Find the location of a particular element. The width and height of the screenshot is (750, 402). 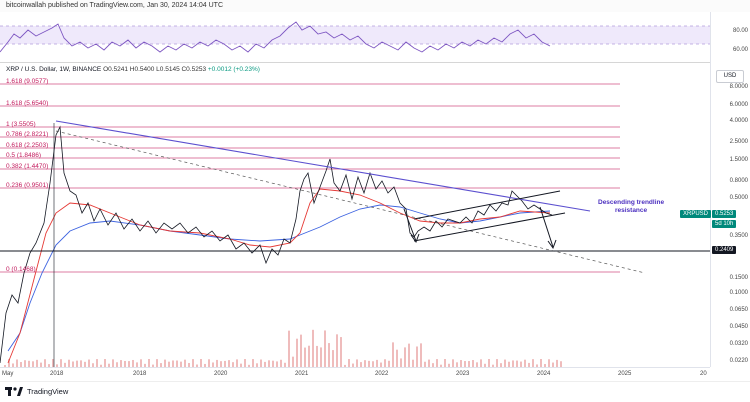

fib-label: 0.382 (1.4470) is located at coordinates (27, 166).